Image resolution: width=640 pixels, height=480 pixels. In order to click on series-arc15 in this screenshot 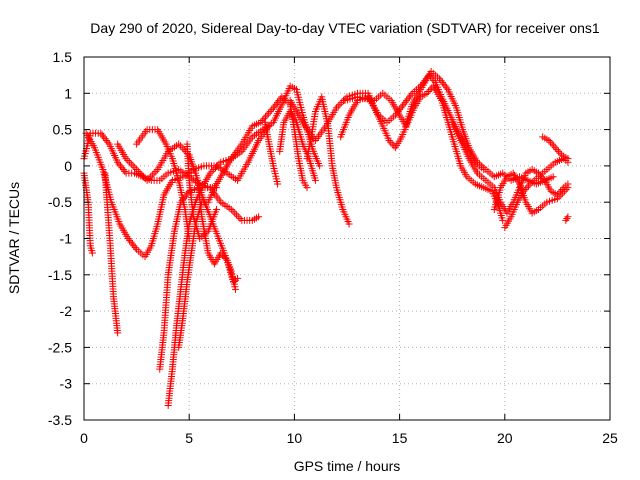, I will do `click(396, 153)`.